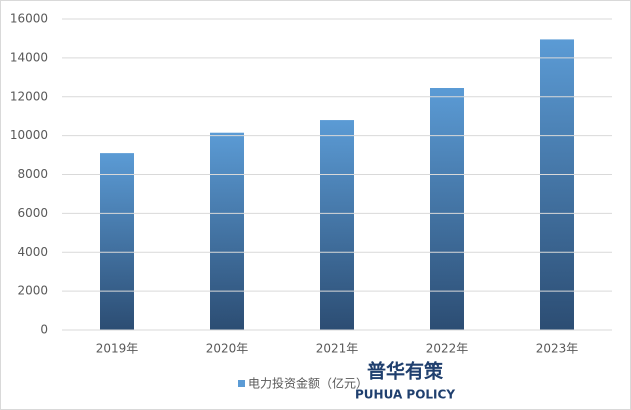  What do you see at coordinates (447, 349) in the screenshot?
I see `x-tick-label: 2022年` at bounding box center [447, 349].